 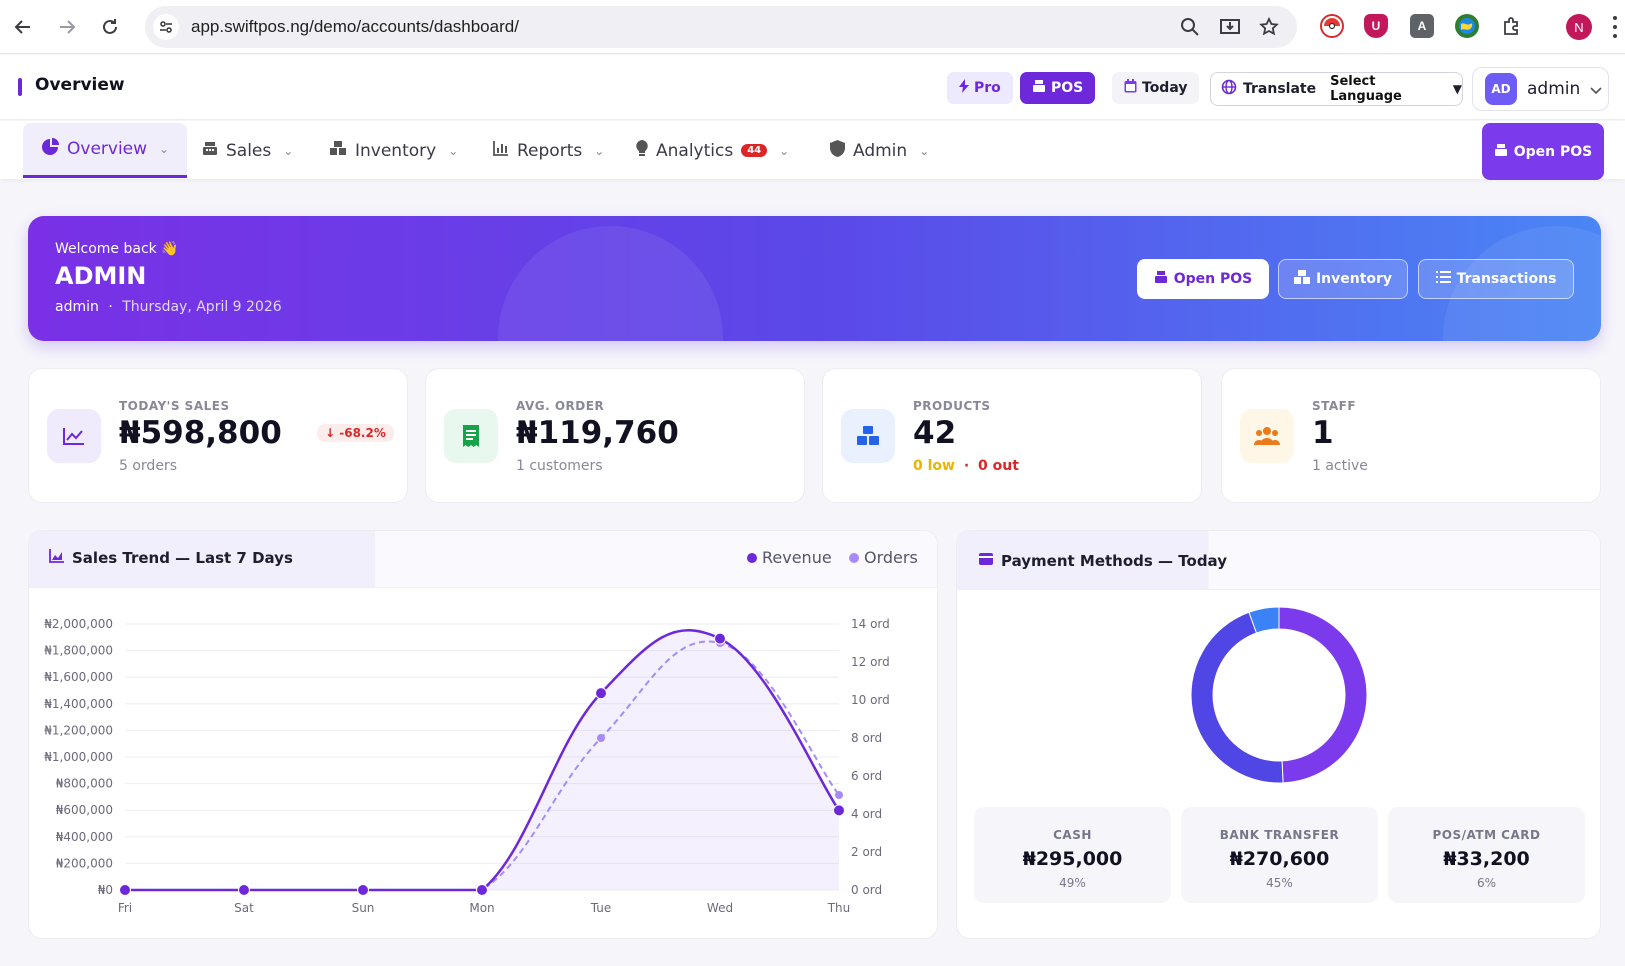 What do you see at coordinates (247, 150) in the screenshot?
I see `nav-item-sales: Sales ⌄` at bounding box center [247, 150].